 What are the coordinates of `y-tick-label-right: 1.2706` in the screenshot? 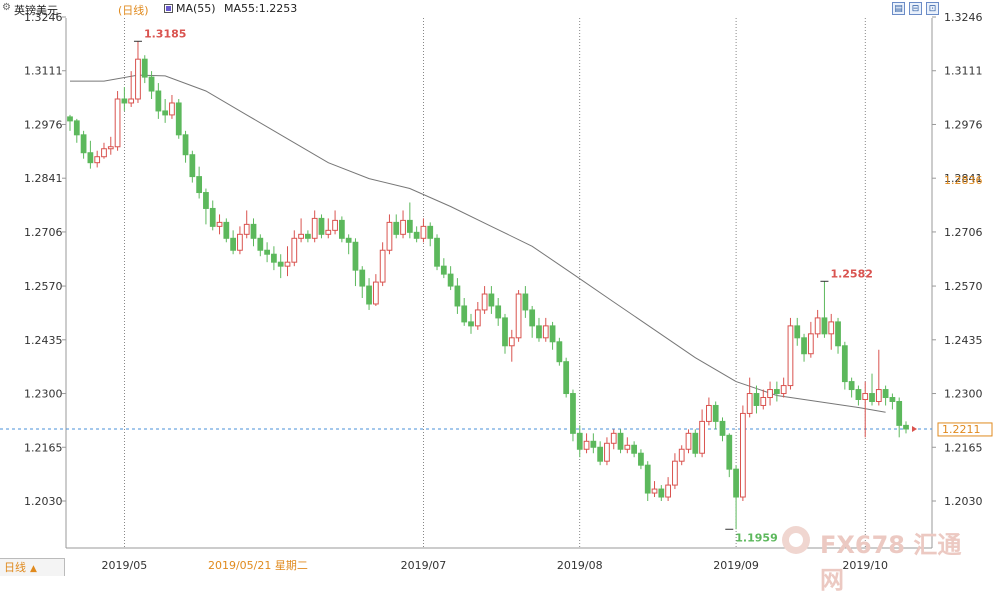 It's located at (963, 232).